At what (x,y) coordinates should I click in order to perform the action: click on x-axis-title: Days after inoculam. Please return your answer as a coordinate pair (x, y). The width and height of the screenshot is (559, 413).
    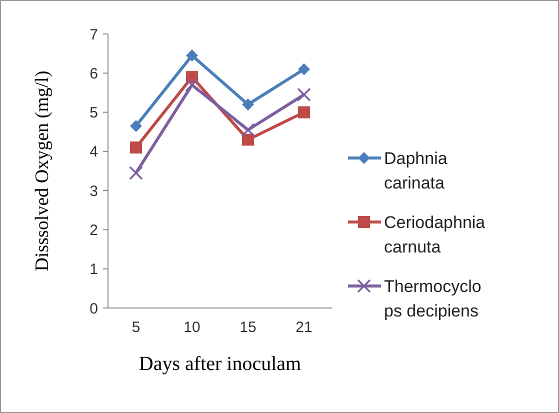
    Looking at the image, I should click on (220, 364).